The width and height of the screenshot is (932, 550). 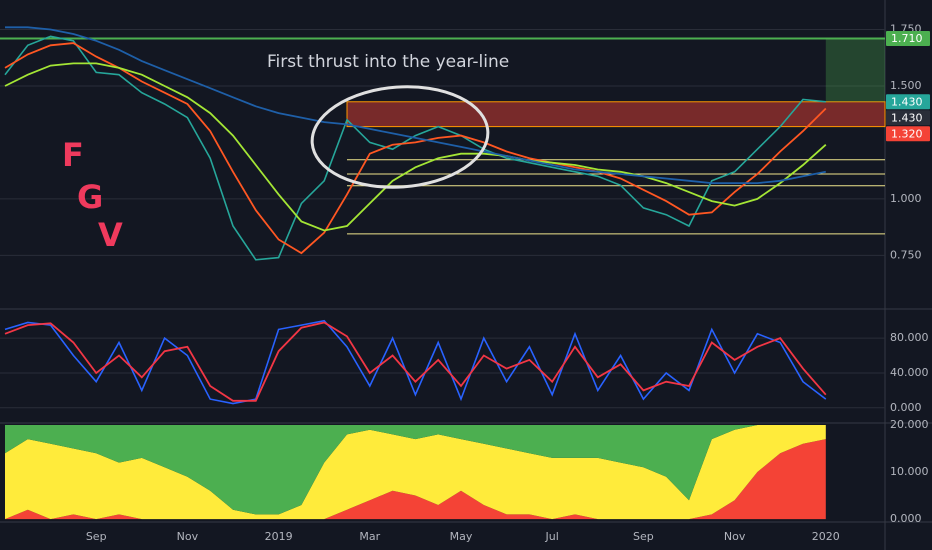 What do you see at coordinates (110, 235) in the screenshot?
I see `annotation: V` at bounding box center [110, 235].